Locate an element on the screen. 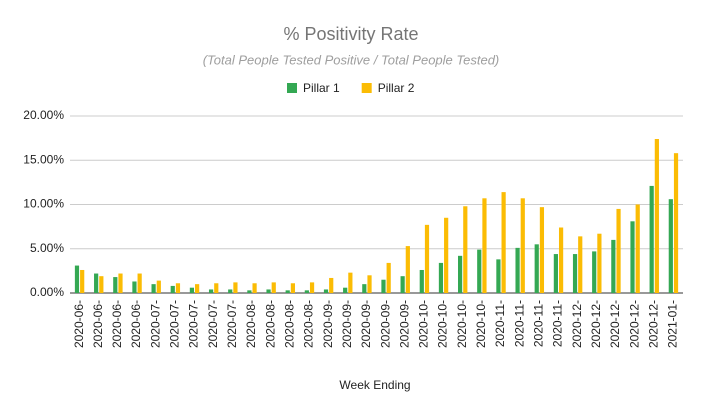 The height and width of the screenshot is (415, 703). legend-label: Pillar 1 is located at coordinates (321, 88).